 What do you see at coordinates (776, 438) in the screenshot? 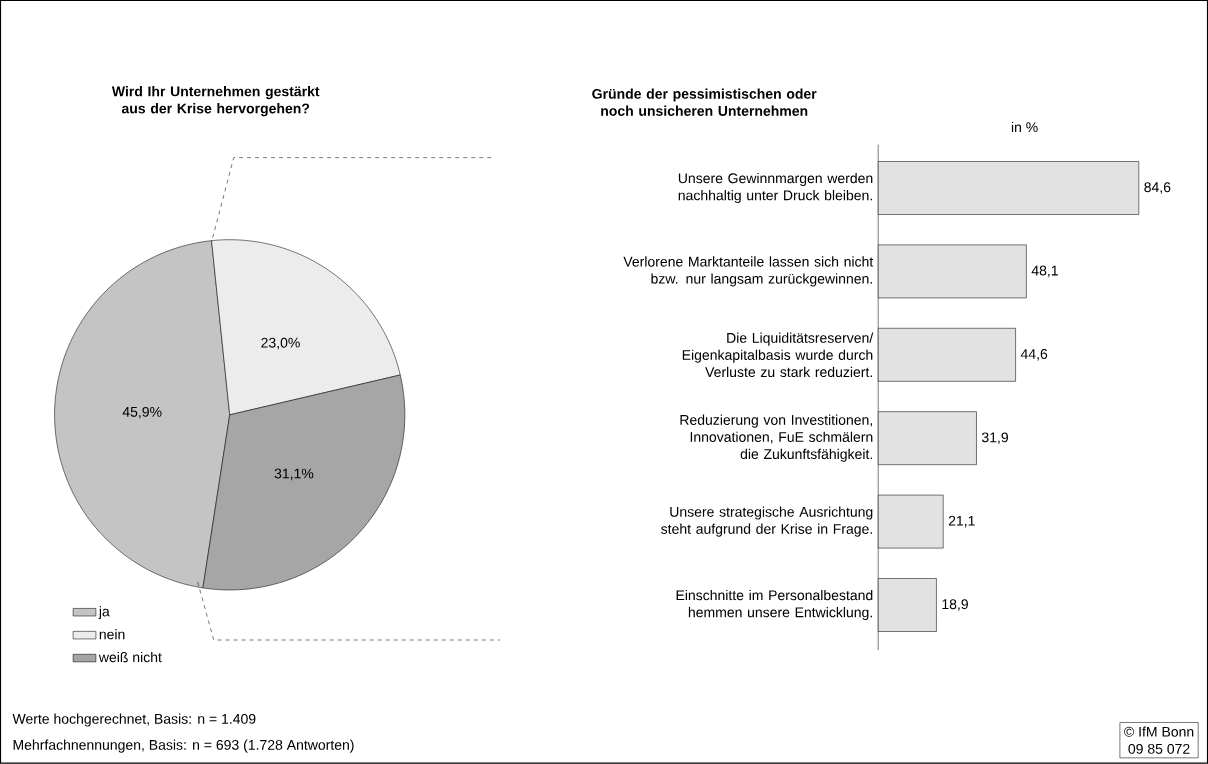
I see `y-tick-label: Reduzierung von Investitionen, Innovationen, FuE schmälern die Zukunftsfähigkeit.` at bounding box center [776, 438].